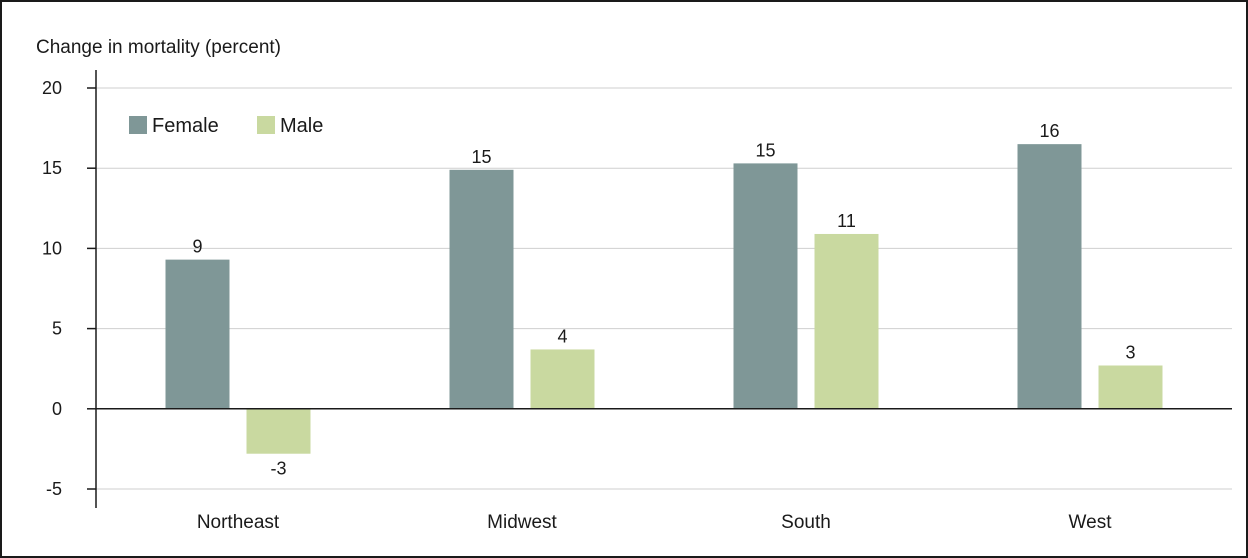  I want to click on legend: Female Male, so click(226, 126).